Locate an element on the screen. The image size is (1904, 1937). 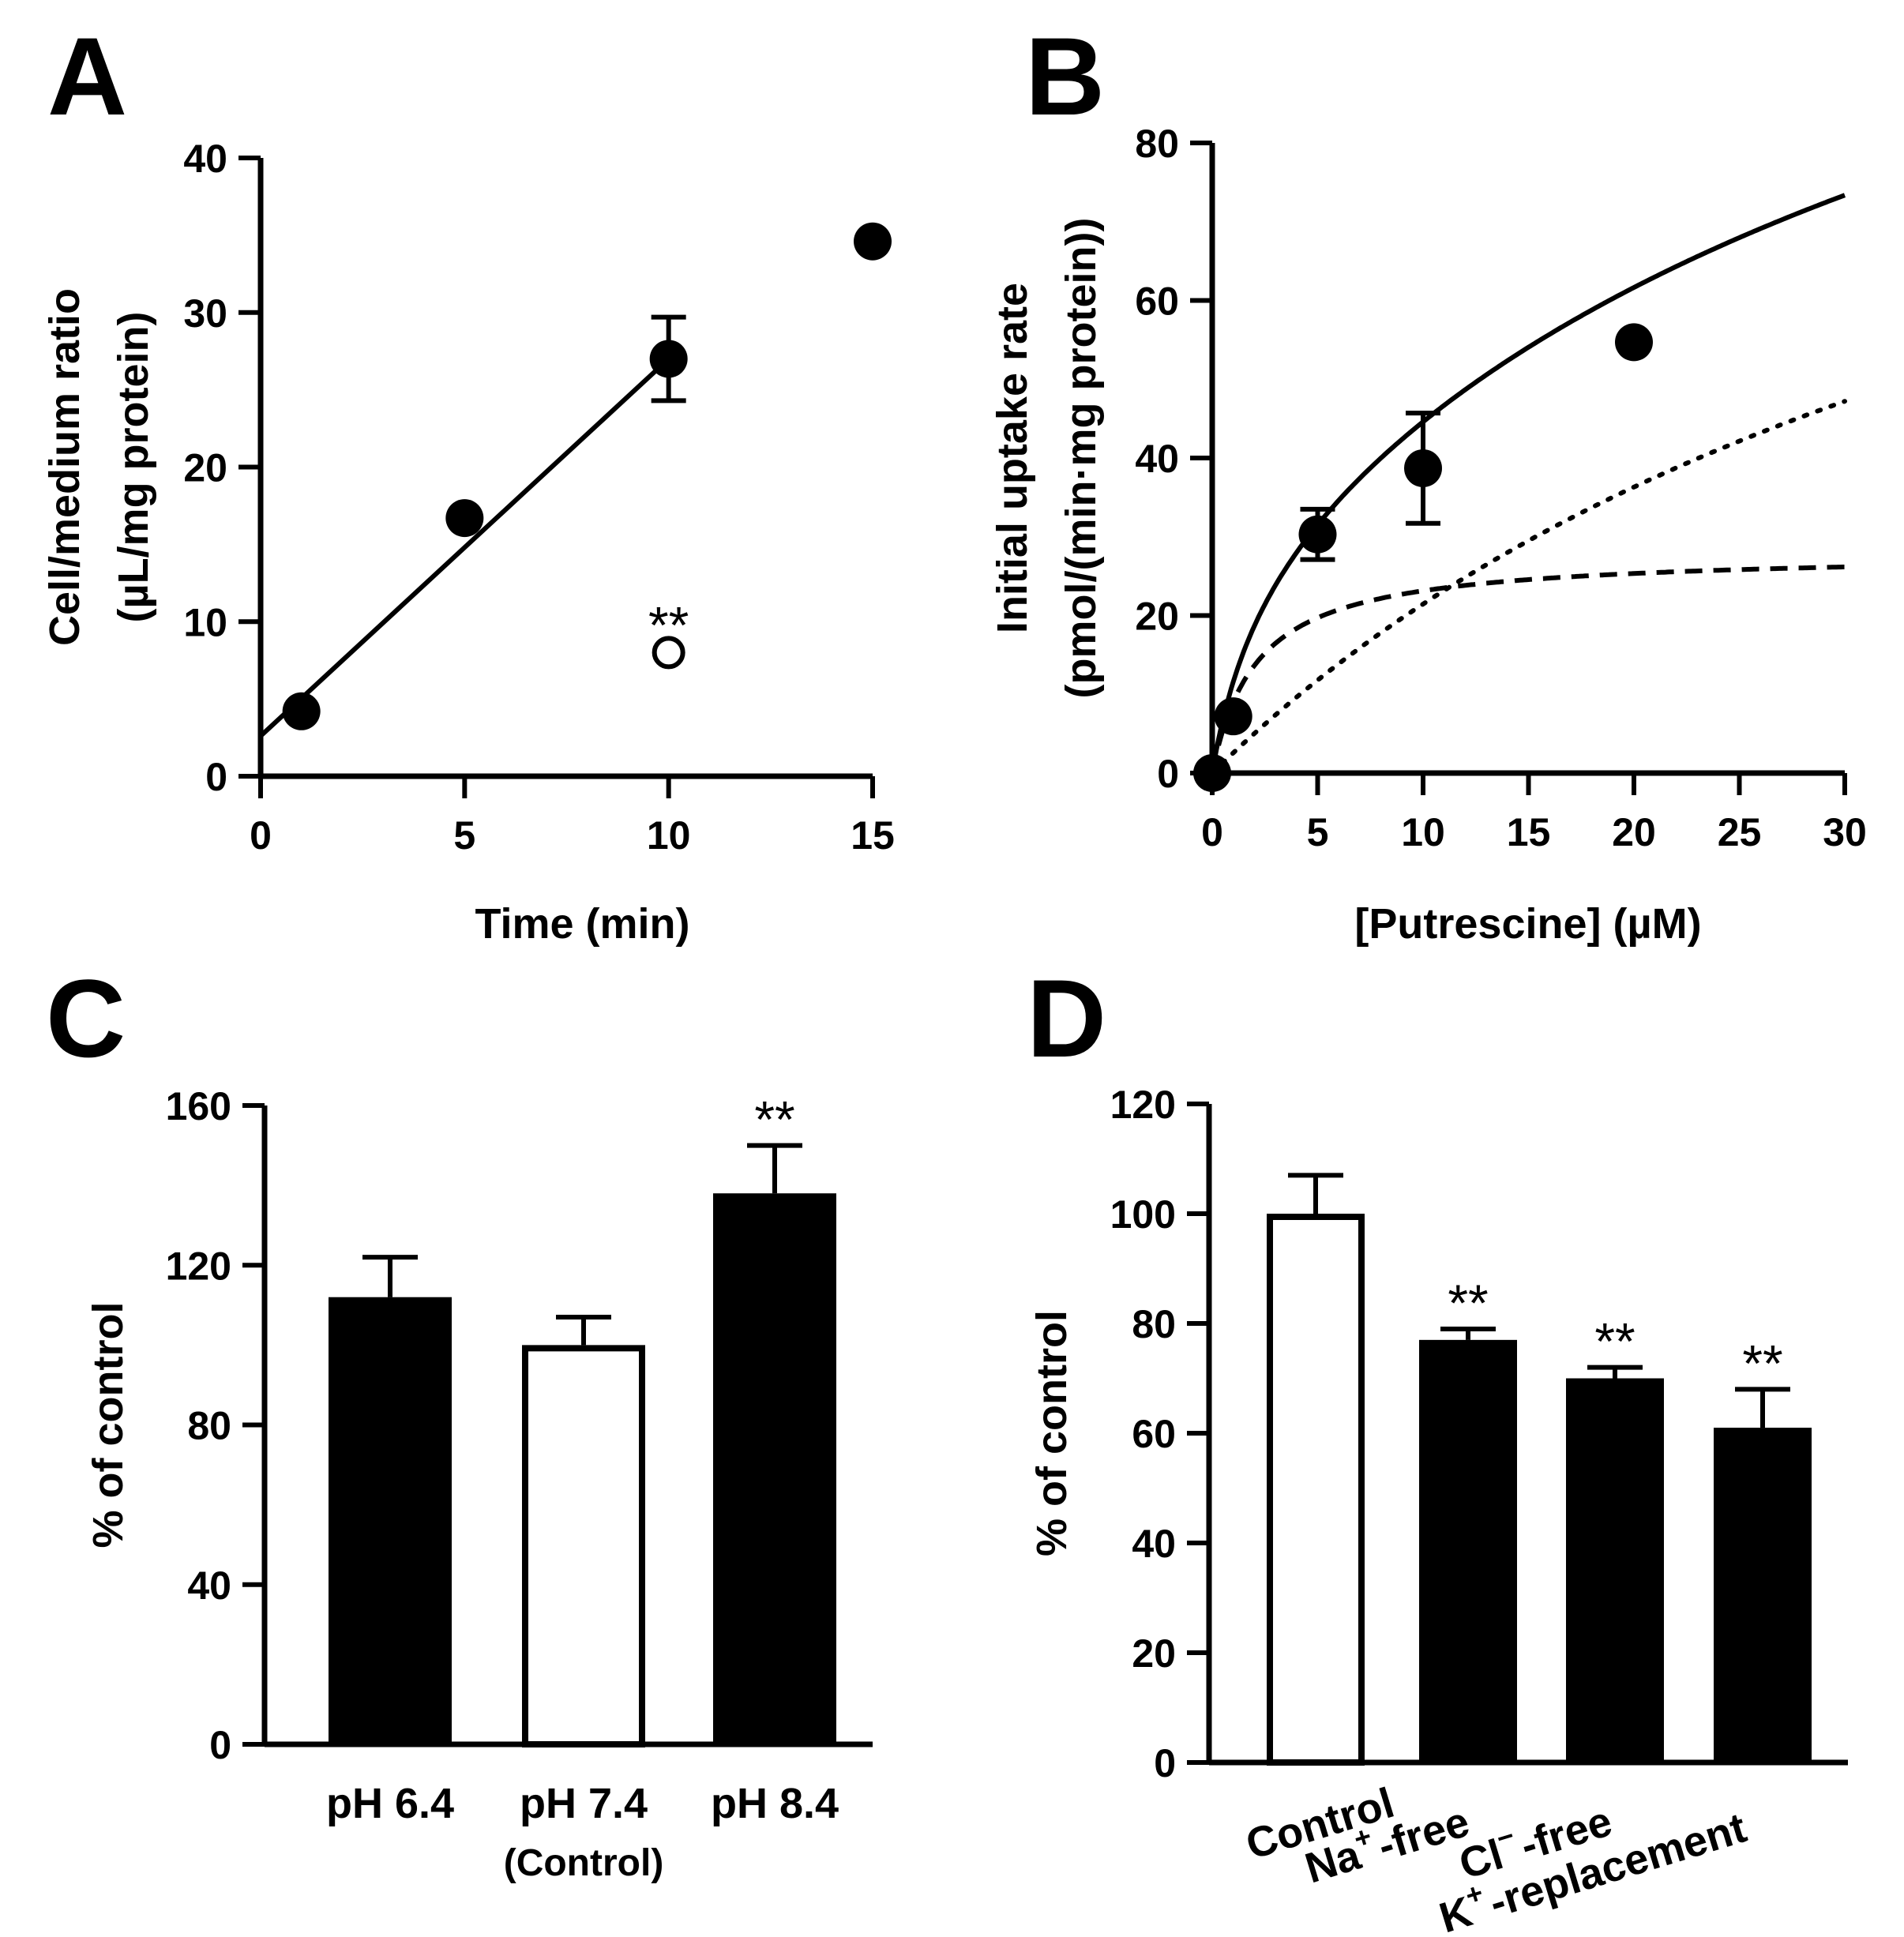
y-axis-title-line1: Initial uptake rate is located at coordinates (1012, 458).